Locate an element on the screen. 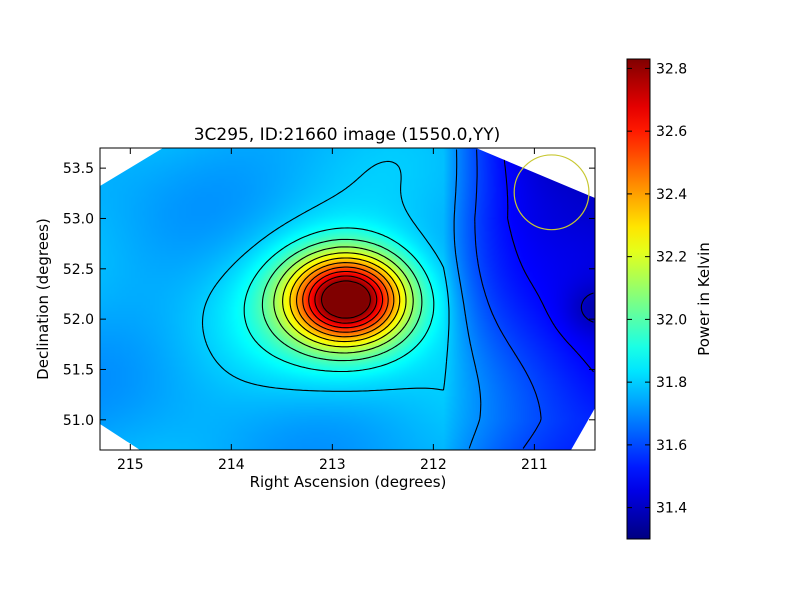 This screenshot has width=800, height=600. colorbar-tick-label: 31.4 is located at coordinates (671, 509).